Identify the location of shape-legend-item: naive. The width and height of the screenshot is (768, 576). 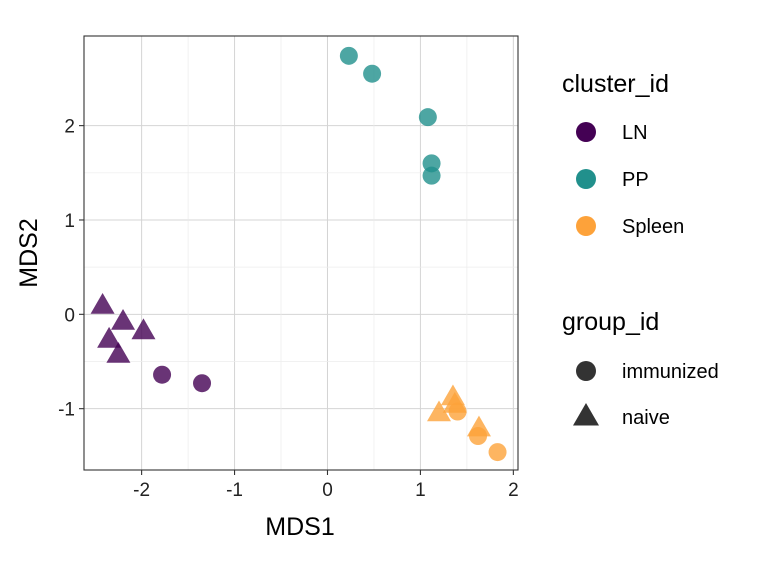
(621, 416).